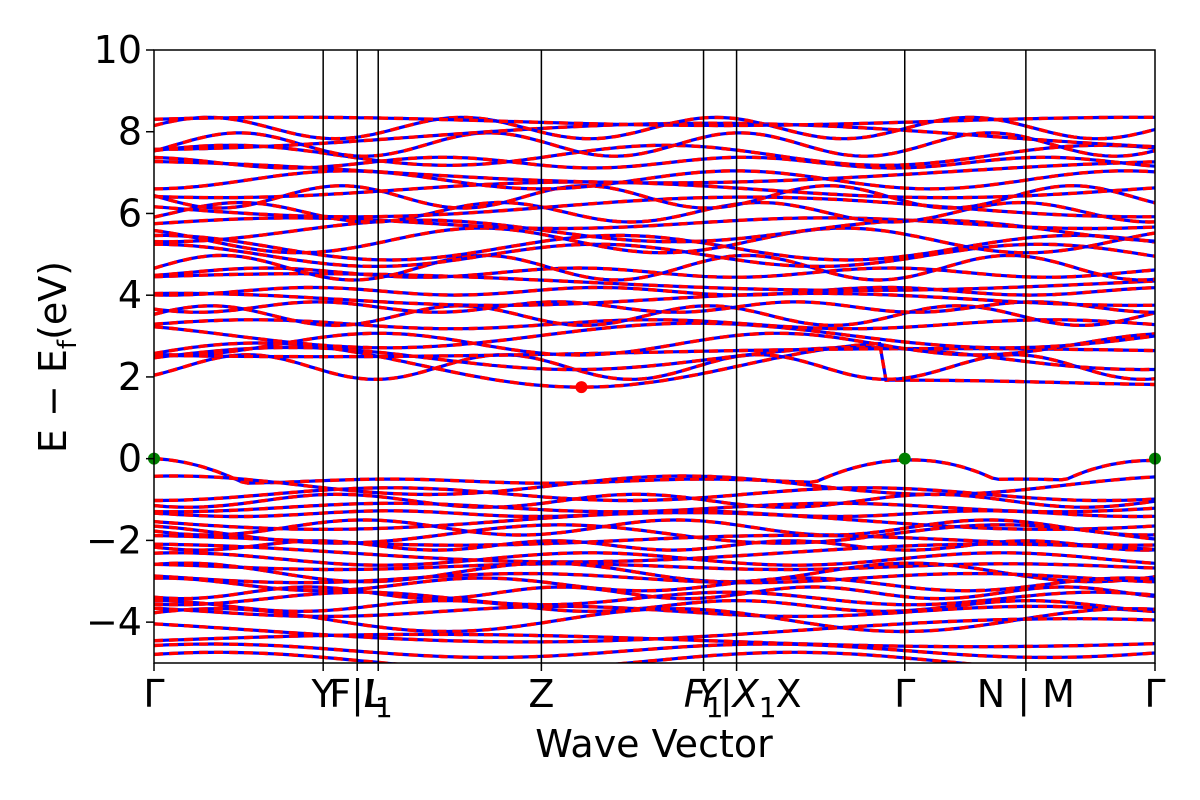 Image resolution: width=1200 pixels, height=800 pixels. I want to click on x-tick-label: N | M, so click(1026, 694).